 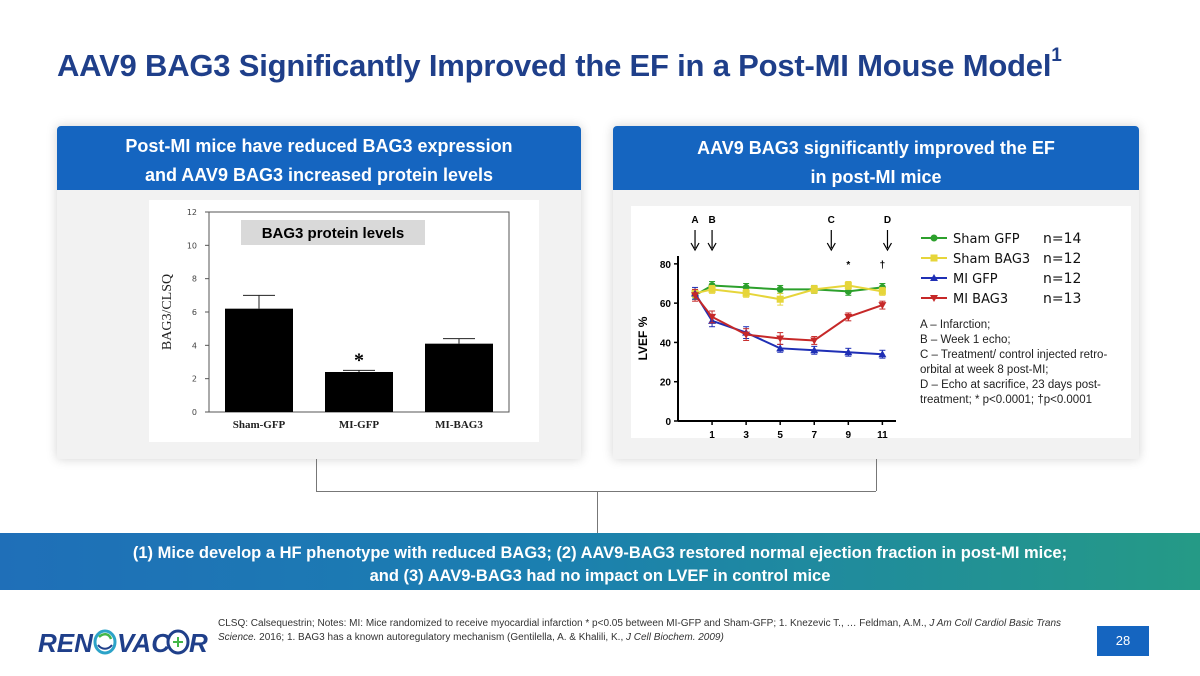 I want to click on line-x-tick-label: 5, so click(x=780, y=434).